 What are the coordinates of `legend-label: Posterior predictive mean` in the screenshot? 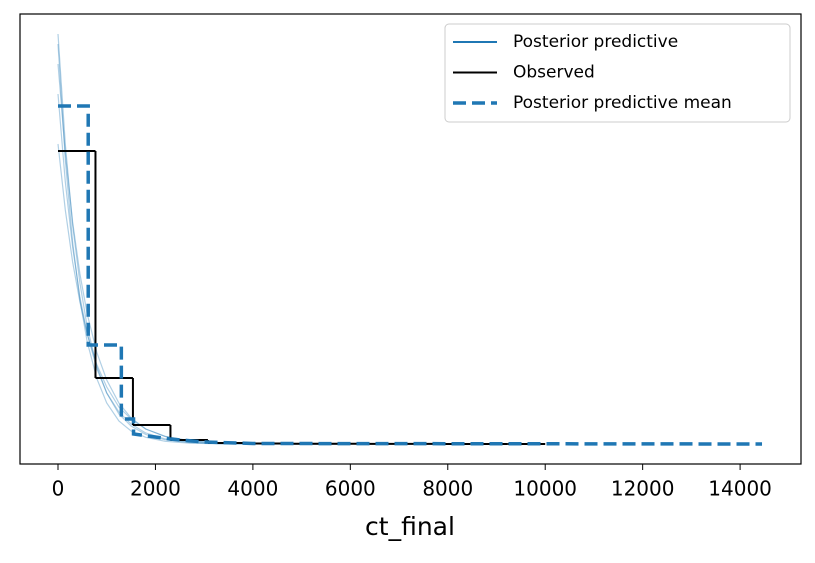 It's located at (622, 103).